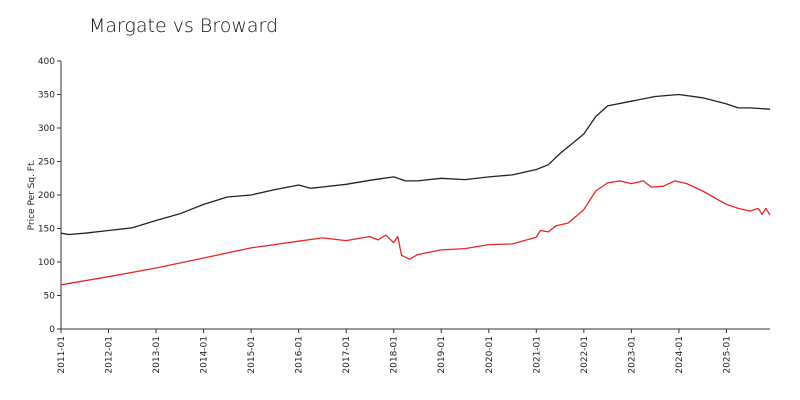  What do you see at coordinates (727, 355) in the screenshot?
I see `x-tick-label: 2025-01` at bounding box center [727, 355].